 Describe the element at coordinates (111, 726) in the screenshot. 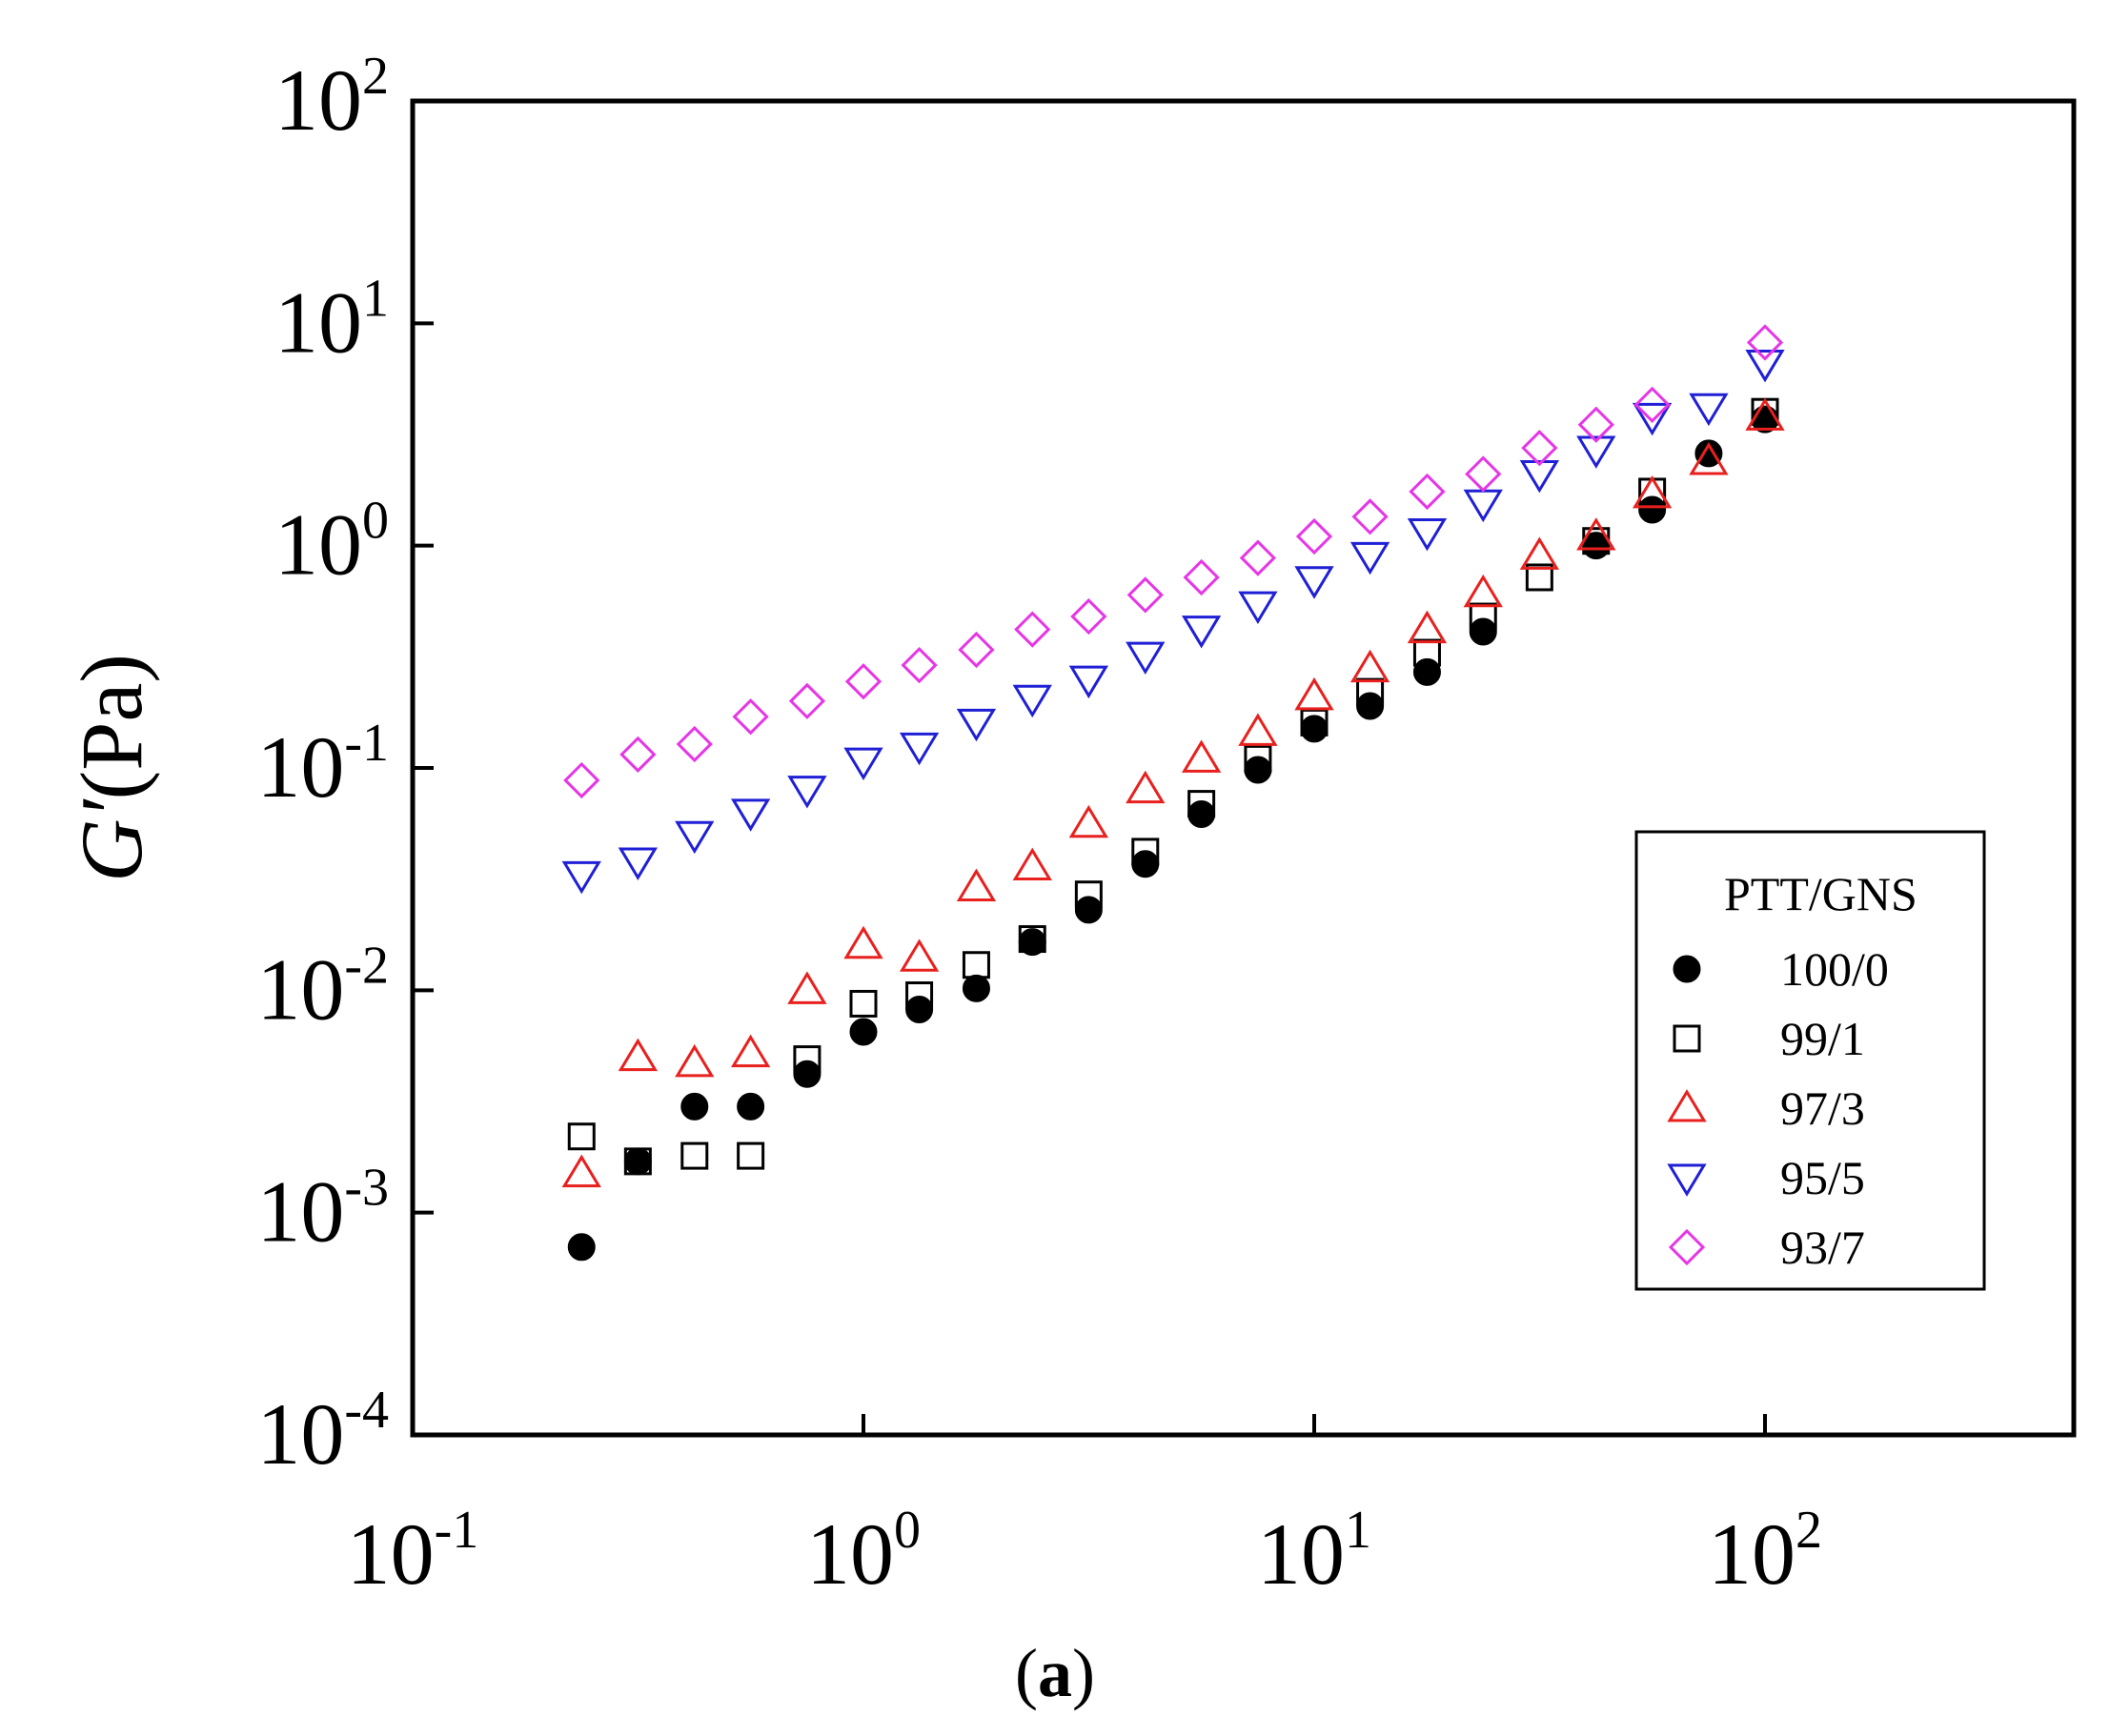

I see `y-axis-title-unit: (Pa)` at that location.